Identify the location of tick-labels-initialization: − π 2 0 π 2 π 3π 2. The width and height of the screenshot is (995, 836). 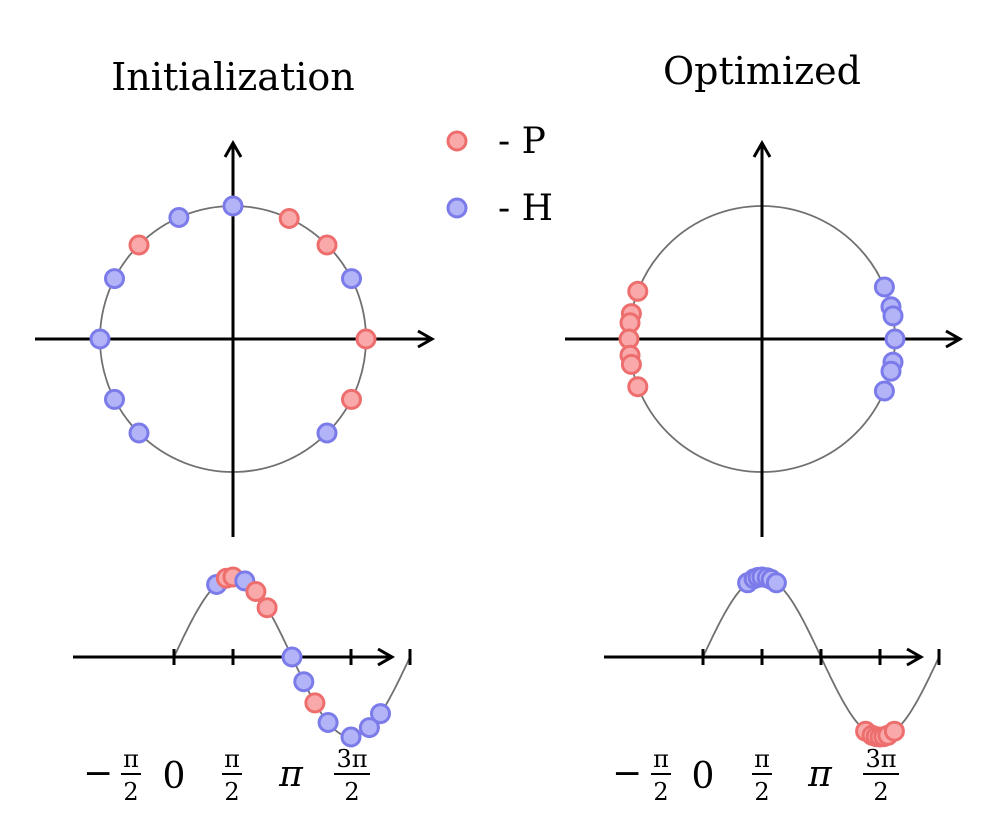
(226, 775).